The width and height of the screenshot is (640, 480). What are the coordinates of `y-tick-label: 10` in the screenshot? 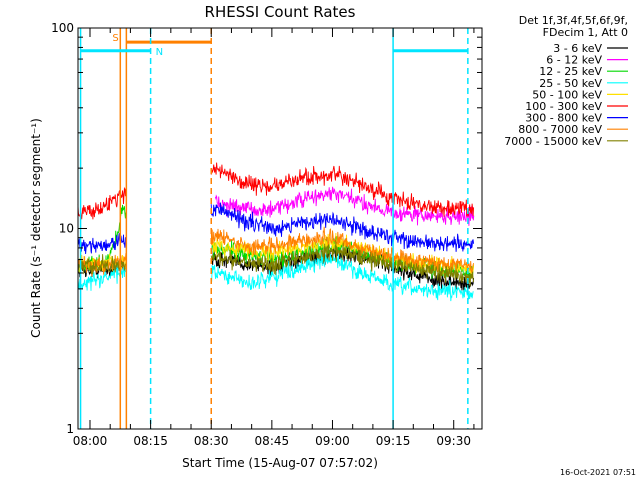 It's located at (66, 229).